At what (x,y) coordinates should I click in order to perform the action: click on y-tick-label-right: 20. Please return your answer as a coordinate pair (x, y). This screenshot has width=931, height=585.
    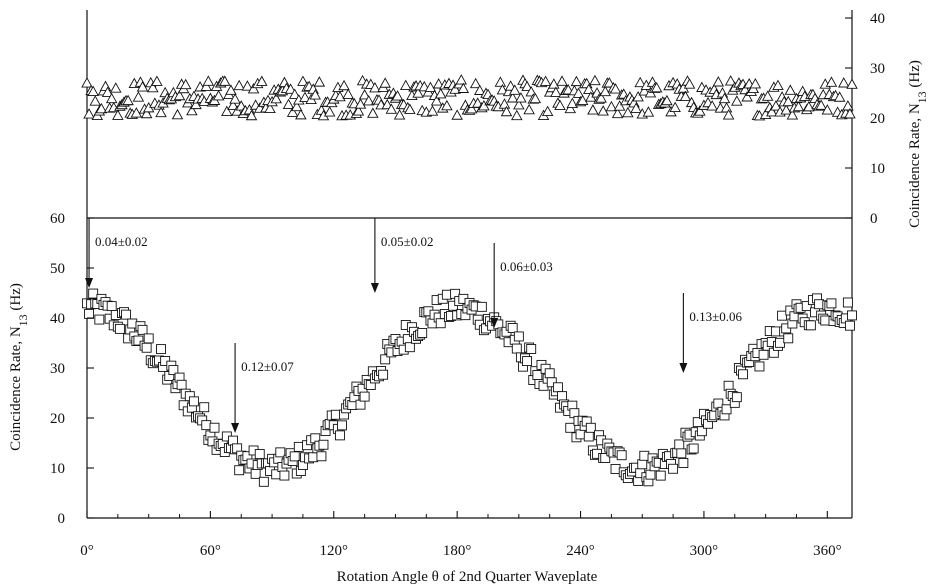
    Looking at the image, I should click on (877, 119).